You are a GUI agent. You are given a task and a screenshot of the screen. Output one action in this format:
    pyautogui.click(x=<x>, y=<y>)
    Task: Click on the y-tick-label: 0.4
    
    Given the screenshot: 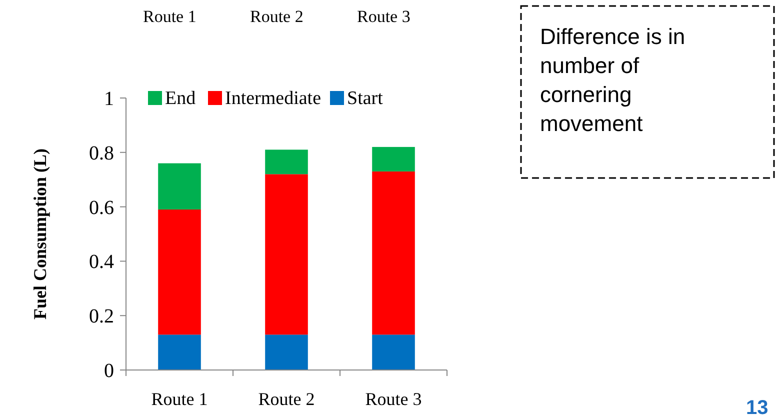 What is the action you would take?
    pyautogui.click(x=101, y=262)
    